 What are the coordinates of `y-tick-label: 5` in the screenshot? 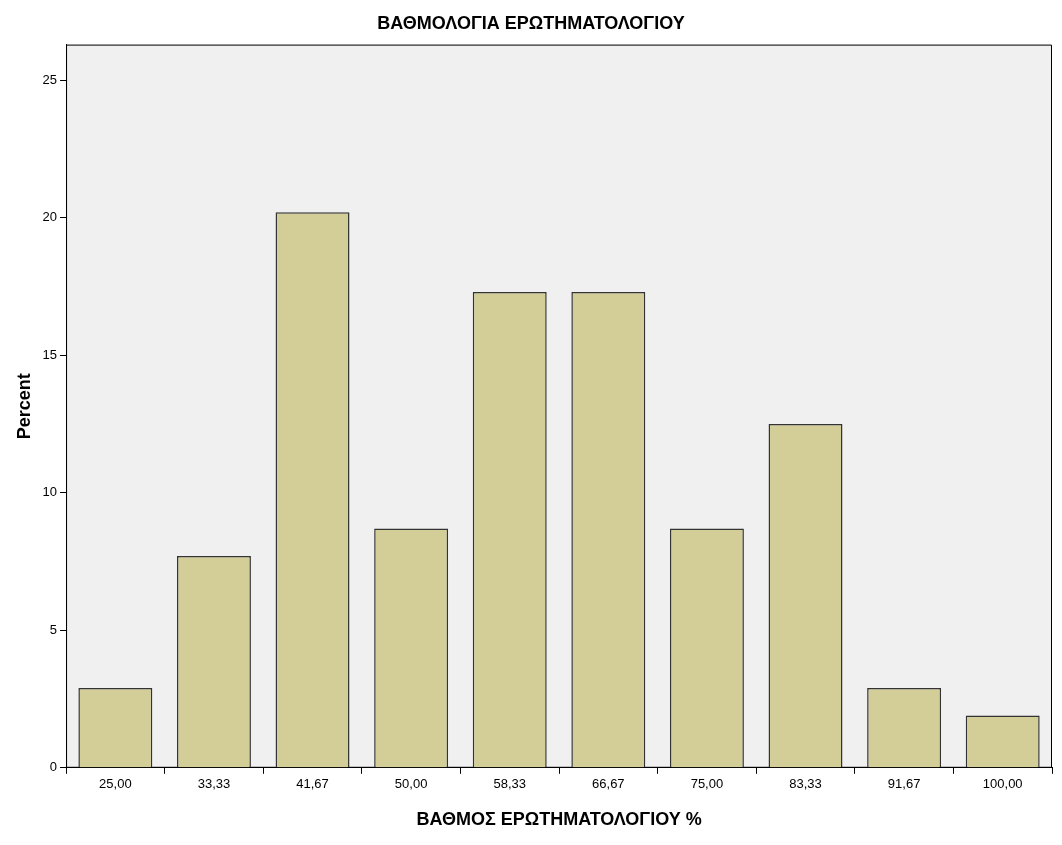 It's located at (53, 629).